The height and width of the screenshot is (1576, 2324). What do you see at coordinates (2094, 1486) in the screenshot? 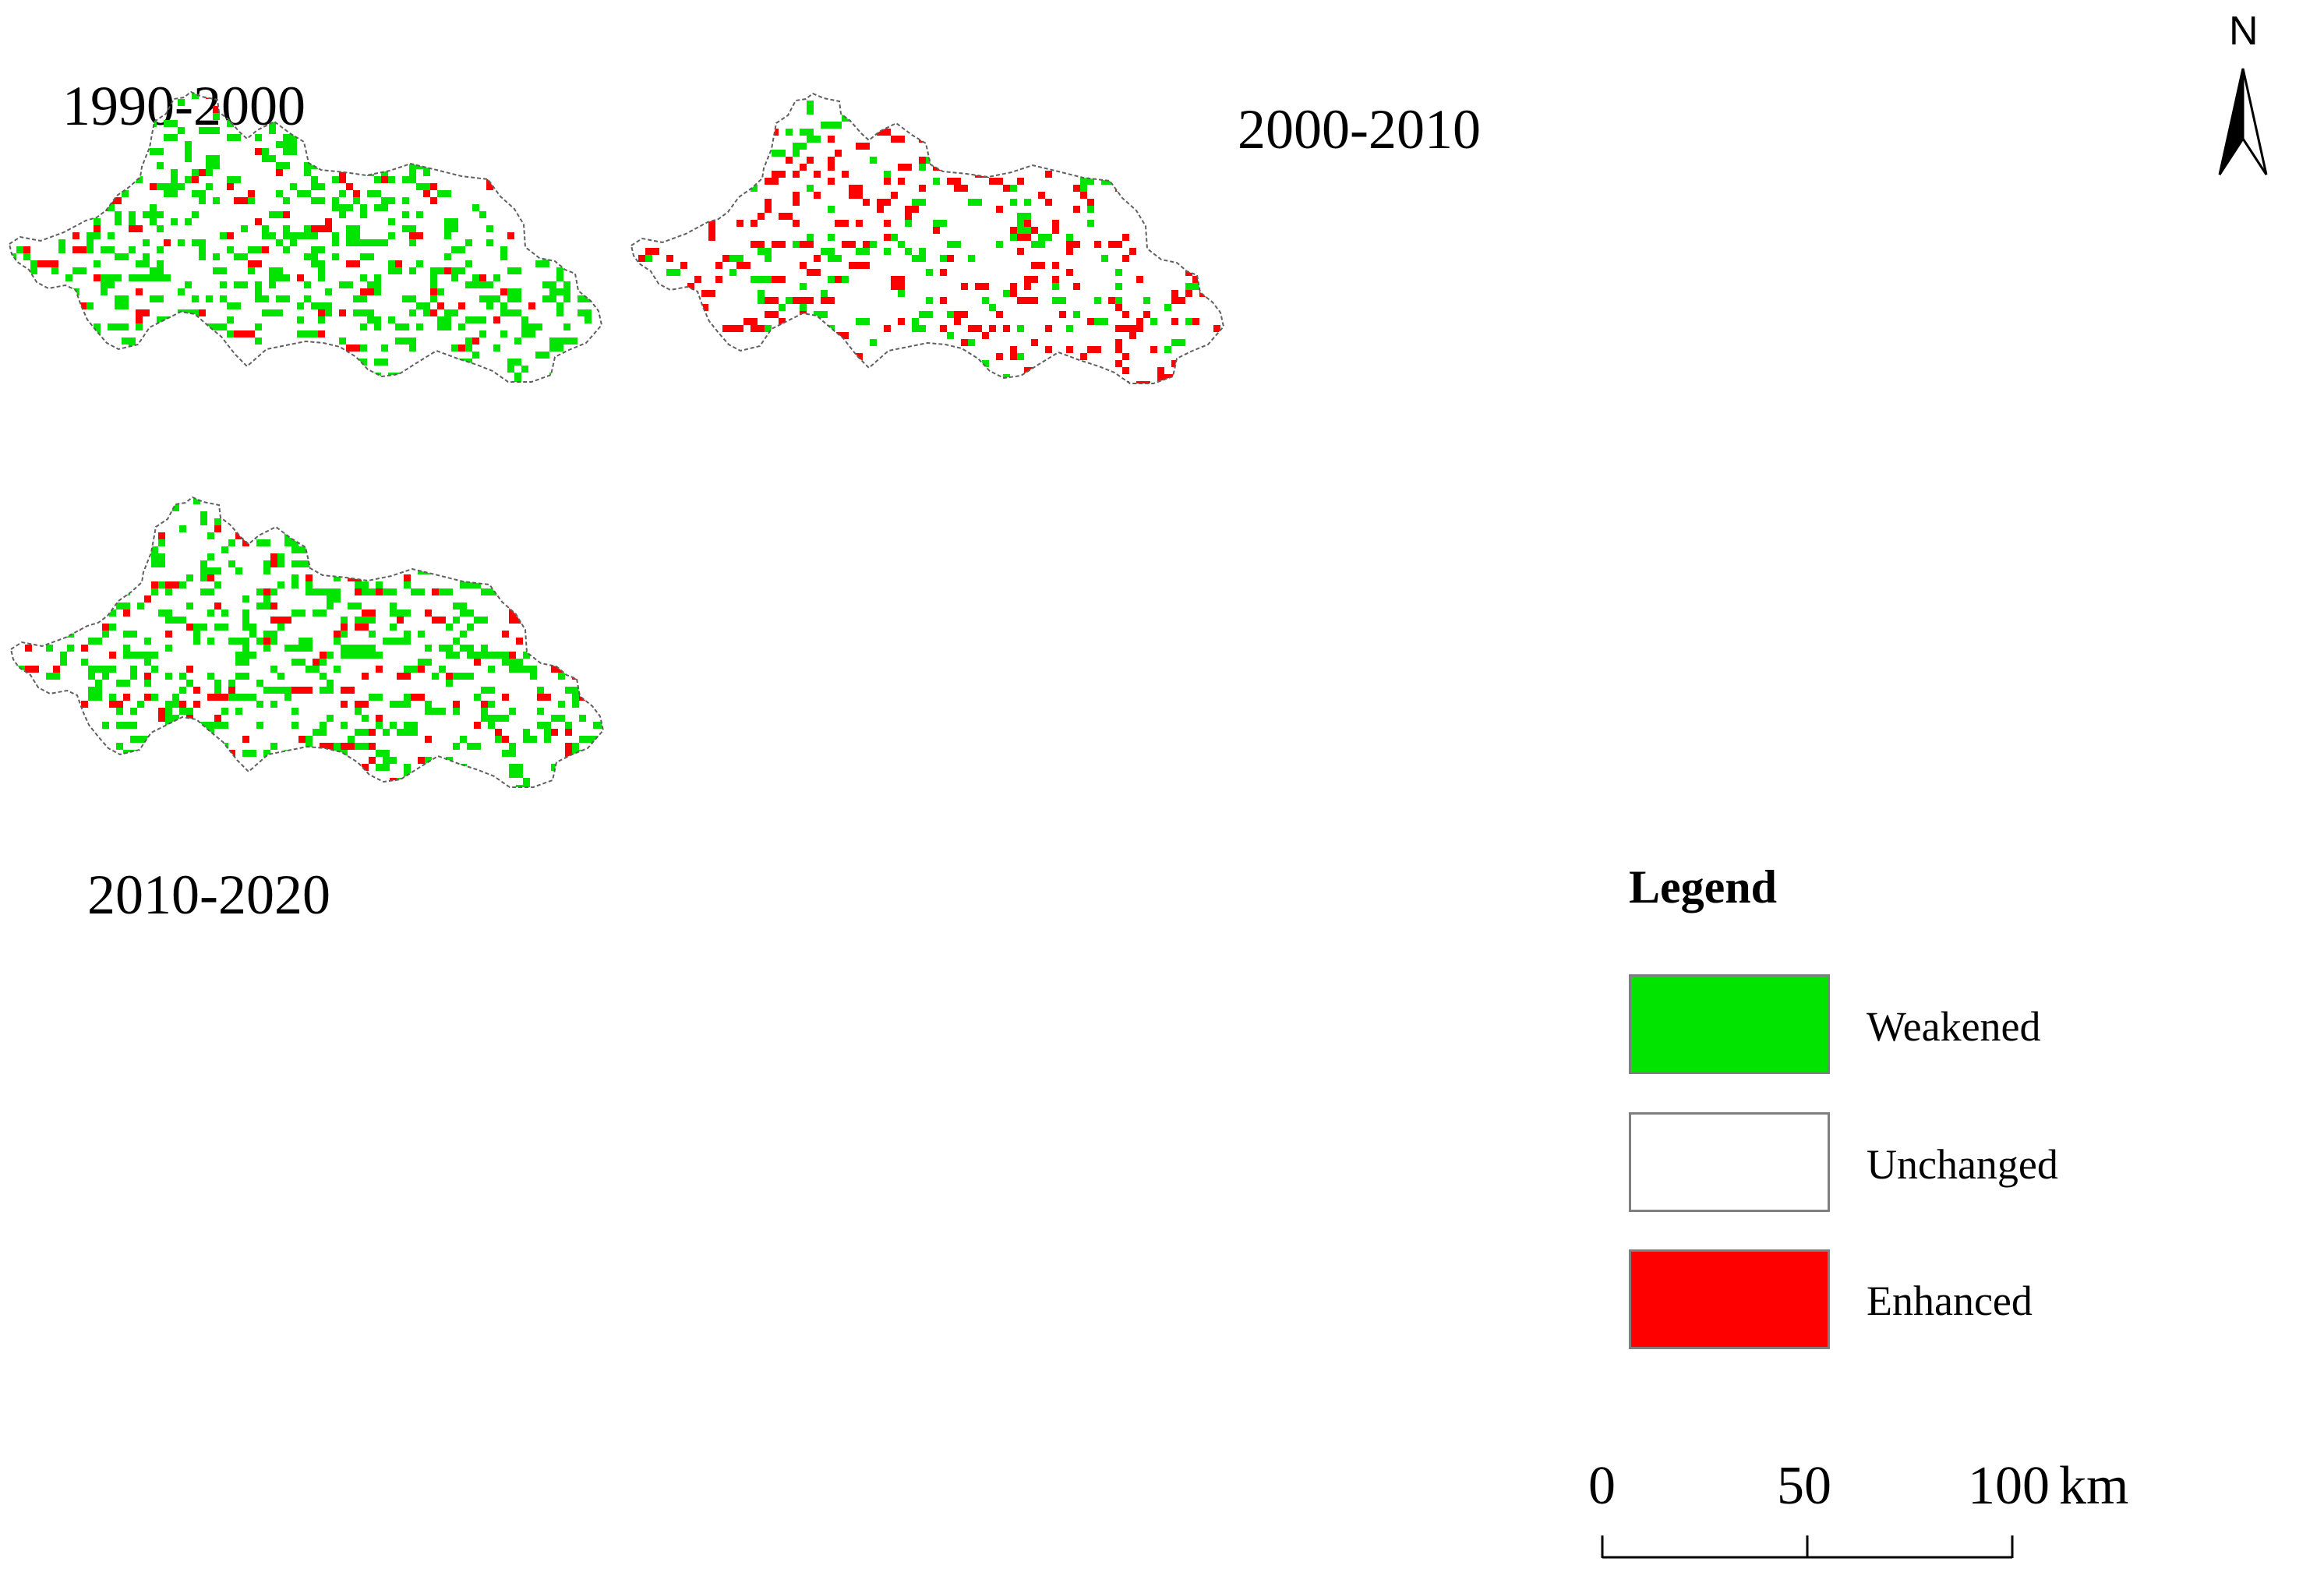
I see `scale-unit: km` at bounding box center [2094, 1486].